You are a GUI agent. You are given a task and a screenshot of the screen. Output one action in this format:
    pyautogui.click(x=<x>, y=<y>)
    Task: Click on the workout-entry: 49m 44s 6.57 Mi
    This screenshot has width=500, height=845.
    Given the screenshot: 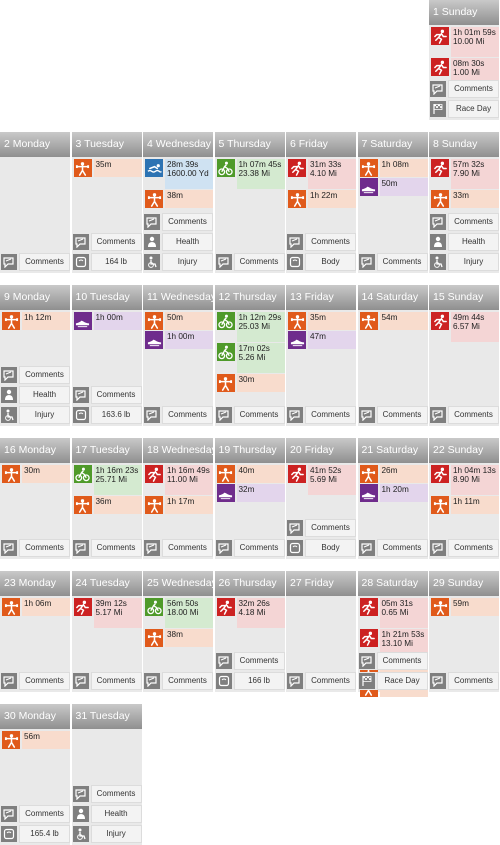 What is the action you would take?
    pyautogui.click(x=465, y=327)
    